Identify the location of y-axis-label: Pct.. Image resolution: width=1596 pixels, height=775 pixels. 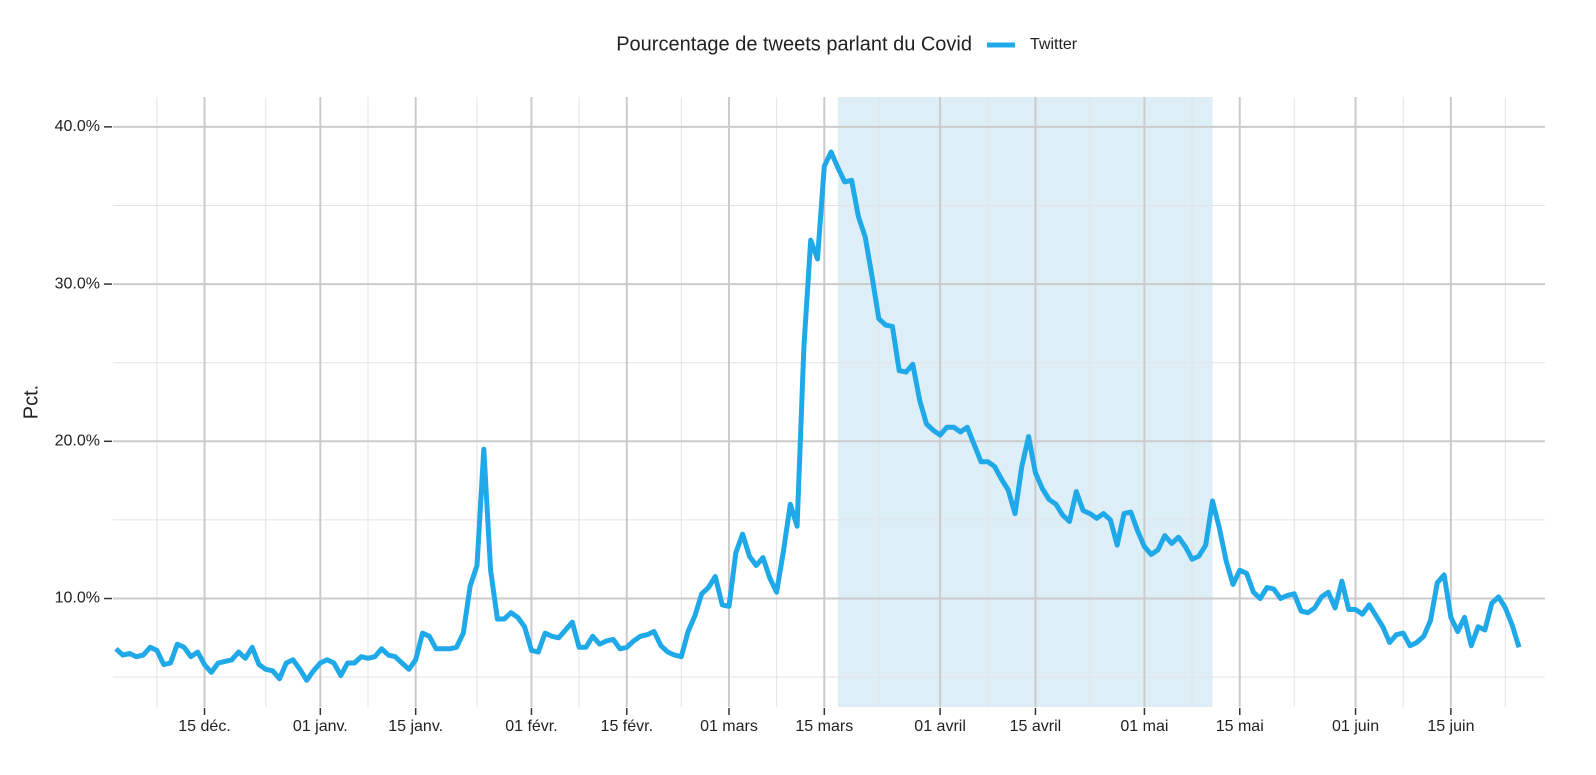
(31, 402).